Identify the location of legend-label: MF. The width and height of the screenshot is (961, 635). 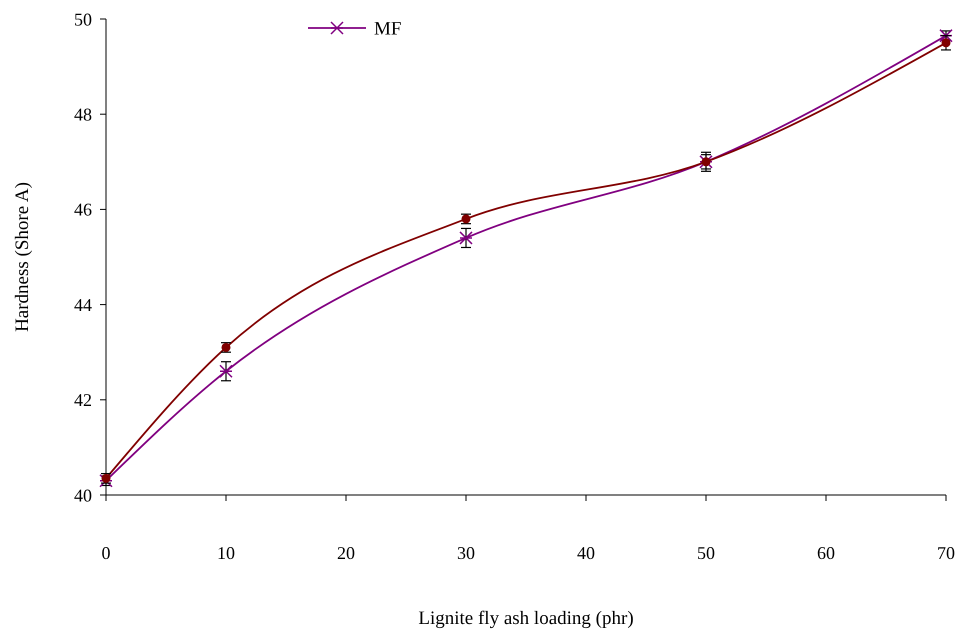
(388, 29).